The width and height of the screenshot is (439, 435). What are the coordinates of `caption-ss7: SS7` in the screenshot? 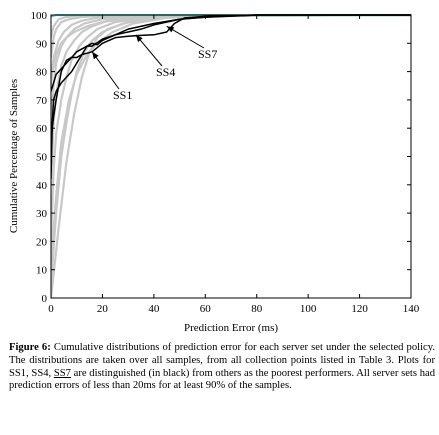 It's located at (62, 373).